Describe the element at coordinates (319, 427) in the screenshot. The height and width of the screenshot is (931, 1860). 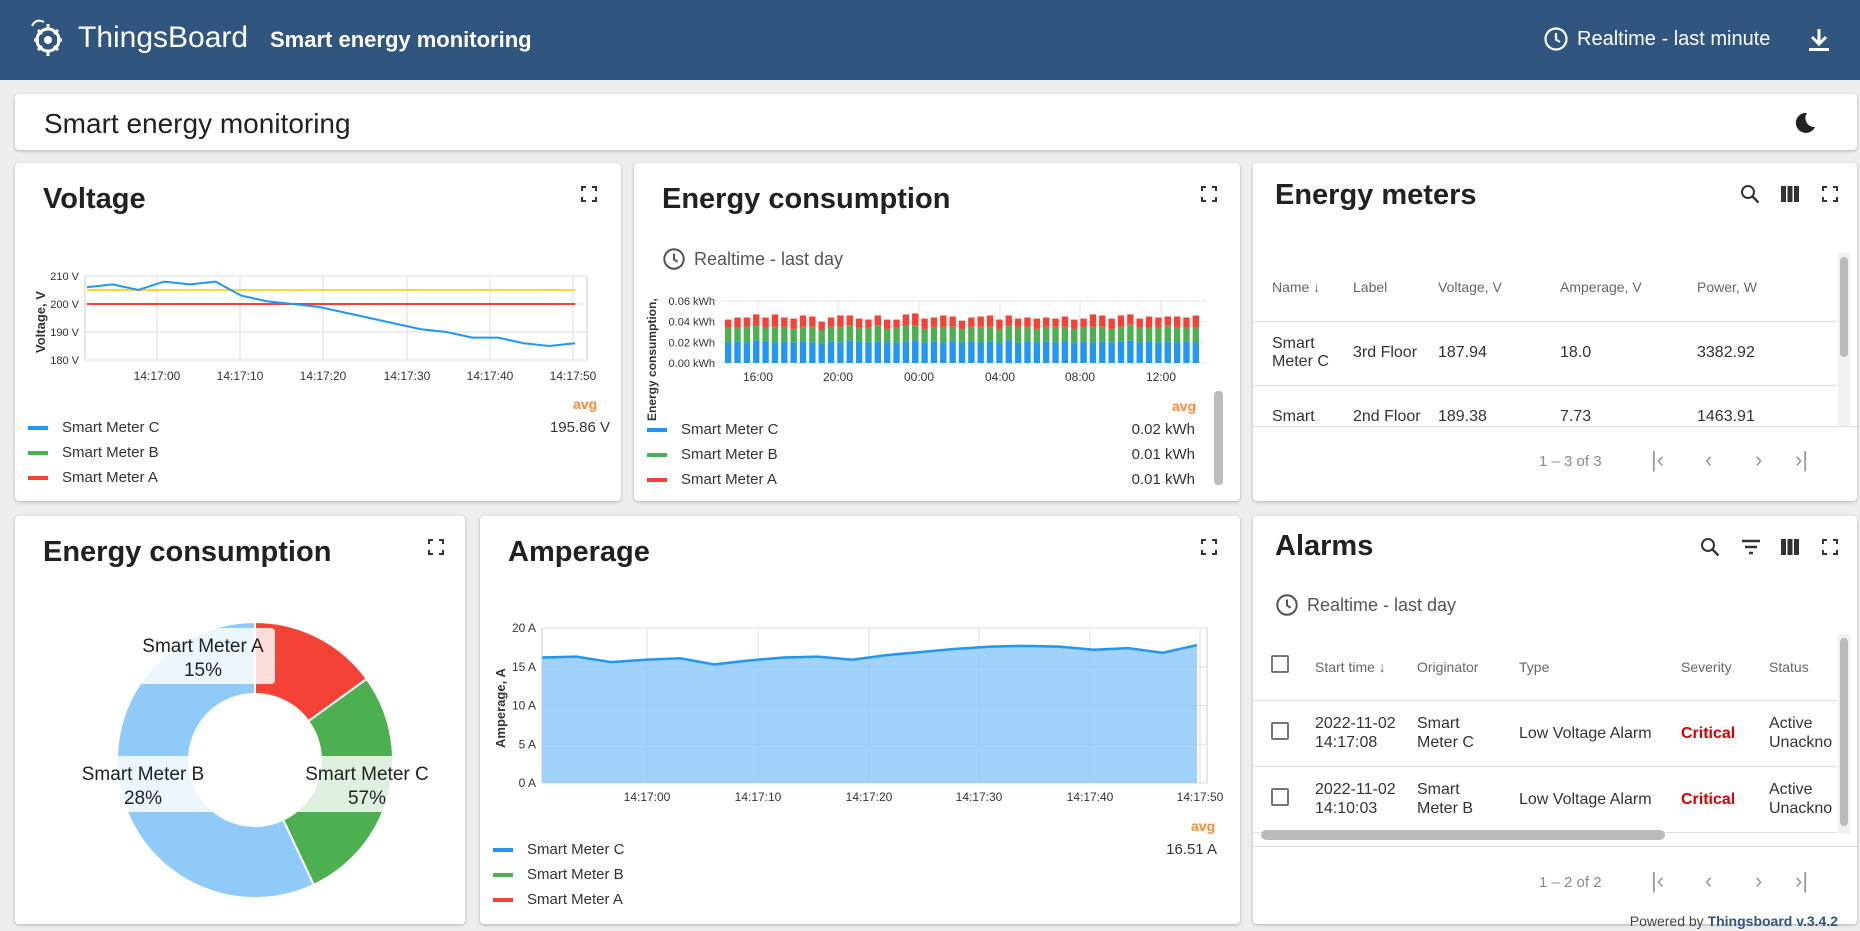
I see `legend-item: Smart Meter C 195.86 V` at that location.